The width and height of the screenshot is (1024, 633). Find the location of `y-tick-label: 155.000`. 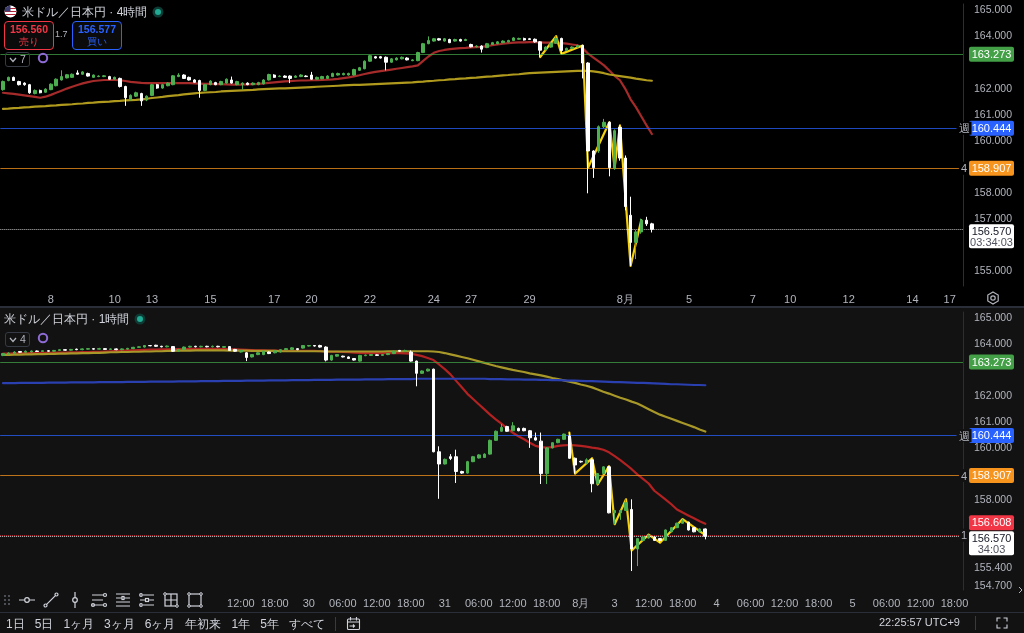

y-tick-label: 155.000 is located at coordinates (993, 270).